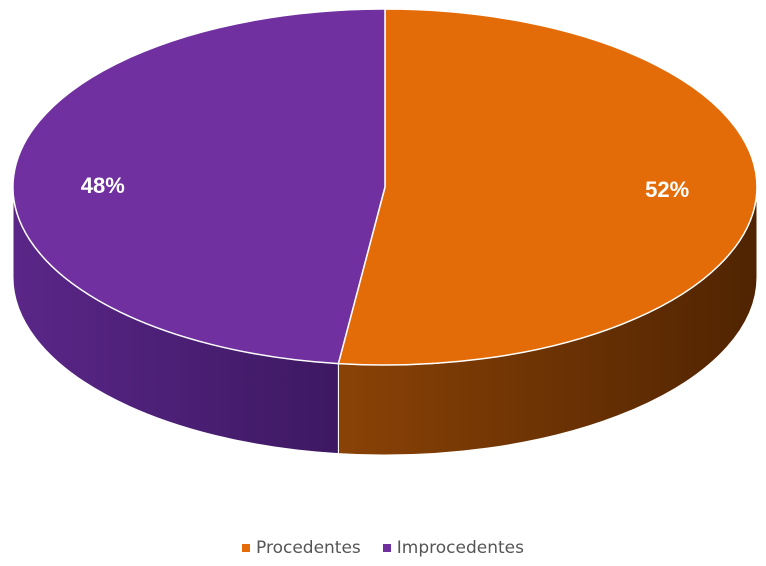 The width and height of the screenshot is (766, 566). Describe the element at coordinates (103, 185) in the screenshot. I see `data-label-improcedentes: 48%` at that location.